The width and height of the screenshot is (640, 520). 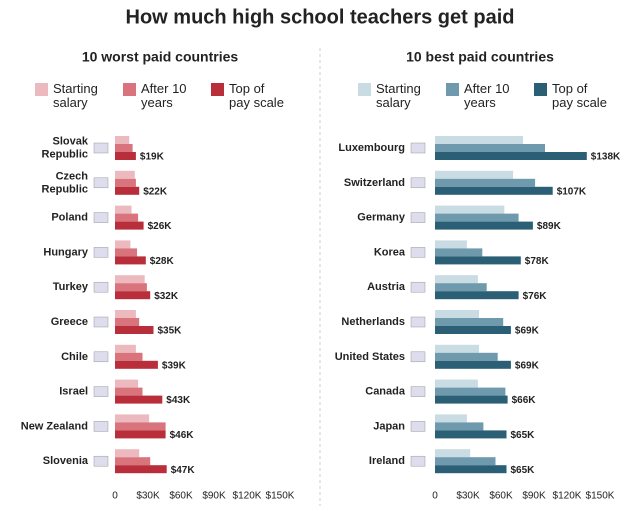 What do you see at coordinates (74, 357) in the screenshot?
I see `category-label: Chile` at bounding box center [74, 357].